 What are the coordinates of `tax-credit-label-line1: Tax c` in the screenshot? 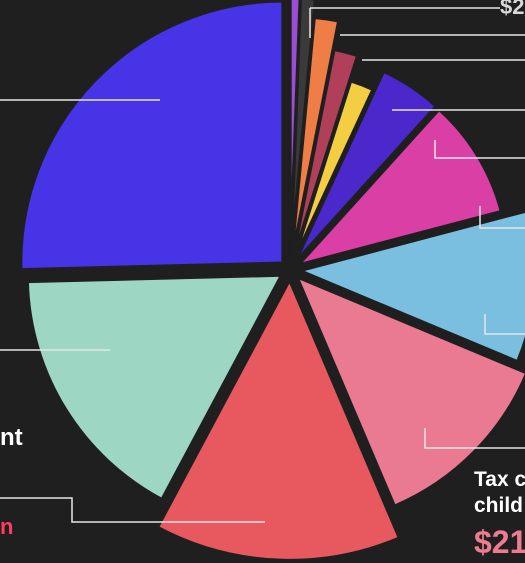 It's located at (499, 479).